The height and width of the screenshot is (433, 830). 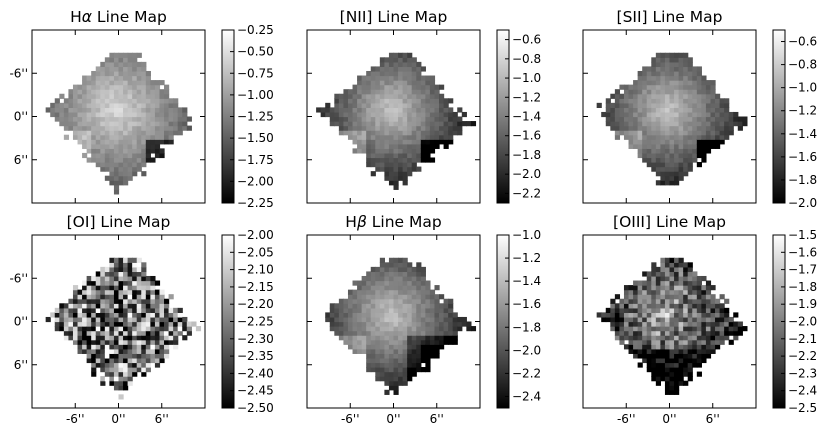 What do you see at coordinates (18, 278) in the screenshot?
I see `y-tick-label: -6''` at bounding box center [18, 278].